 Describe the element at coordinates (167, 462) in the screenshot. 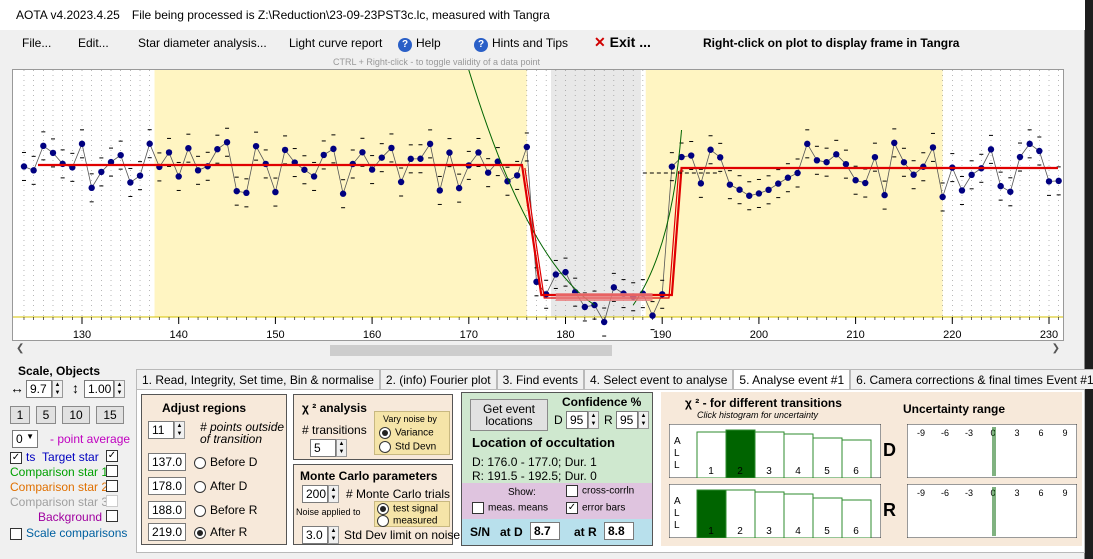

I see `before-d-input: 137.0` at that location.